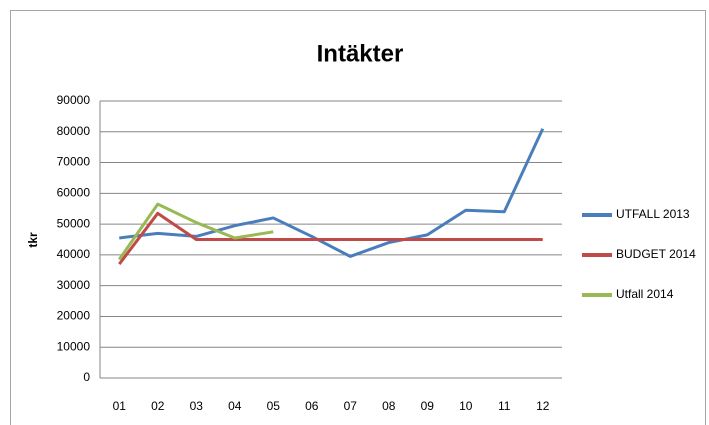 This screenshot has width=709, height=425. What do you see at coordinates (312, 406) in the screenshot?
I see `x-tick-label: 06` at bounding box center [312, 406].